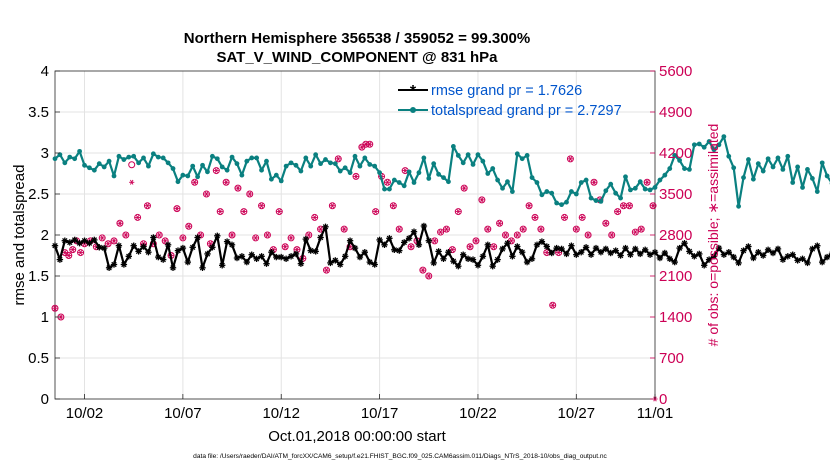 The width and height of the screenshot is (830, 475). Describe the element at coordinates (38, 112) in the screenshot. I see `y-tick-label: 3.5` at that location.